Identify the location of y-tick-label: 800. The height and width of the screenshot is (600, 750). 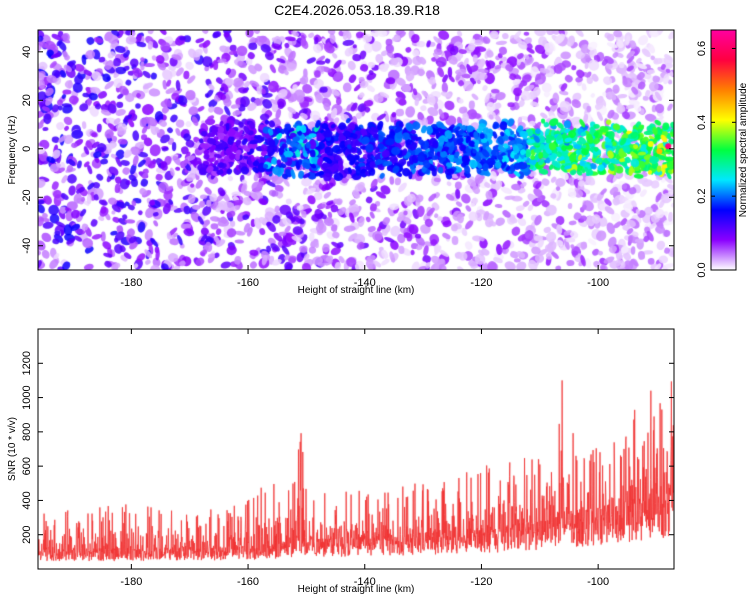
(27, 432).